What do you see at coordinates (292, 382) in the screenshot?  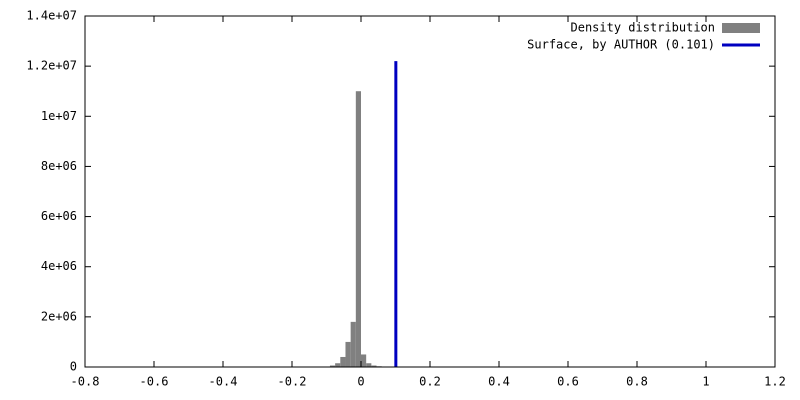 I see `x-tick-label: -0.2` at bounding box center [292, 382].